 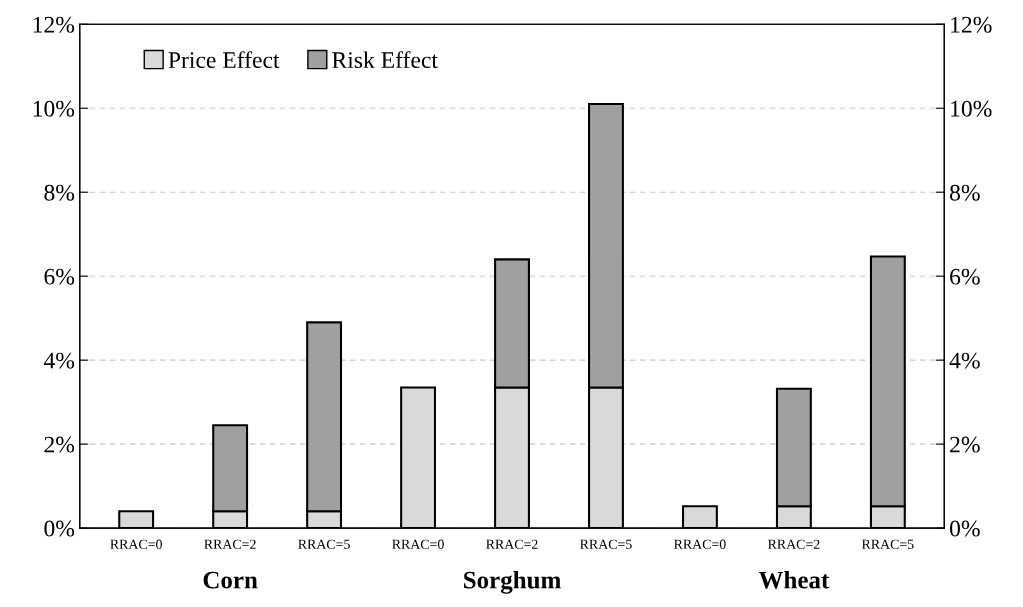 I want to click on y-tick-label: 6%, so click(x=59, y=276).